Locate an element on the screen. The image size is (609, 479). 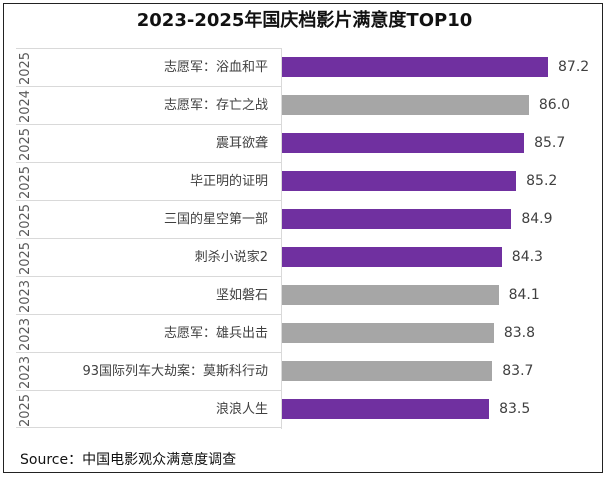
category-label: 志愿军：雄兵出击 is located at coordinates (215, 333).